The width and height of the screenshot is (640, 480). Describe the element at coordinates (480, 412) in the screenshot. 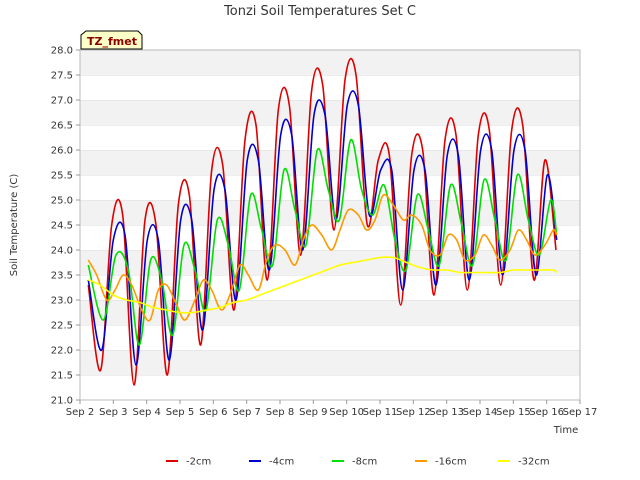

I see `x-tick-label: Sep 14` at that location.